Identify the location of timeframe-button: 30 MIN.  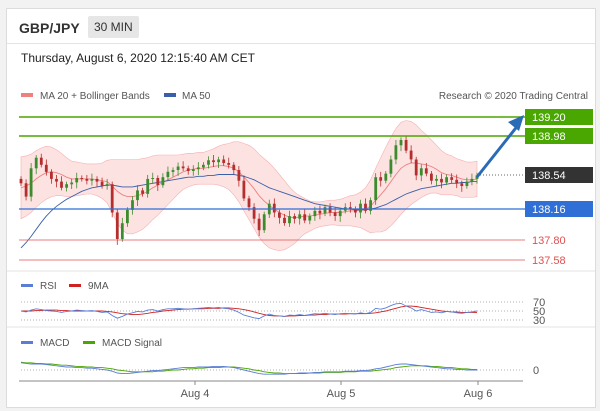
(113, 27).